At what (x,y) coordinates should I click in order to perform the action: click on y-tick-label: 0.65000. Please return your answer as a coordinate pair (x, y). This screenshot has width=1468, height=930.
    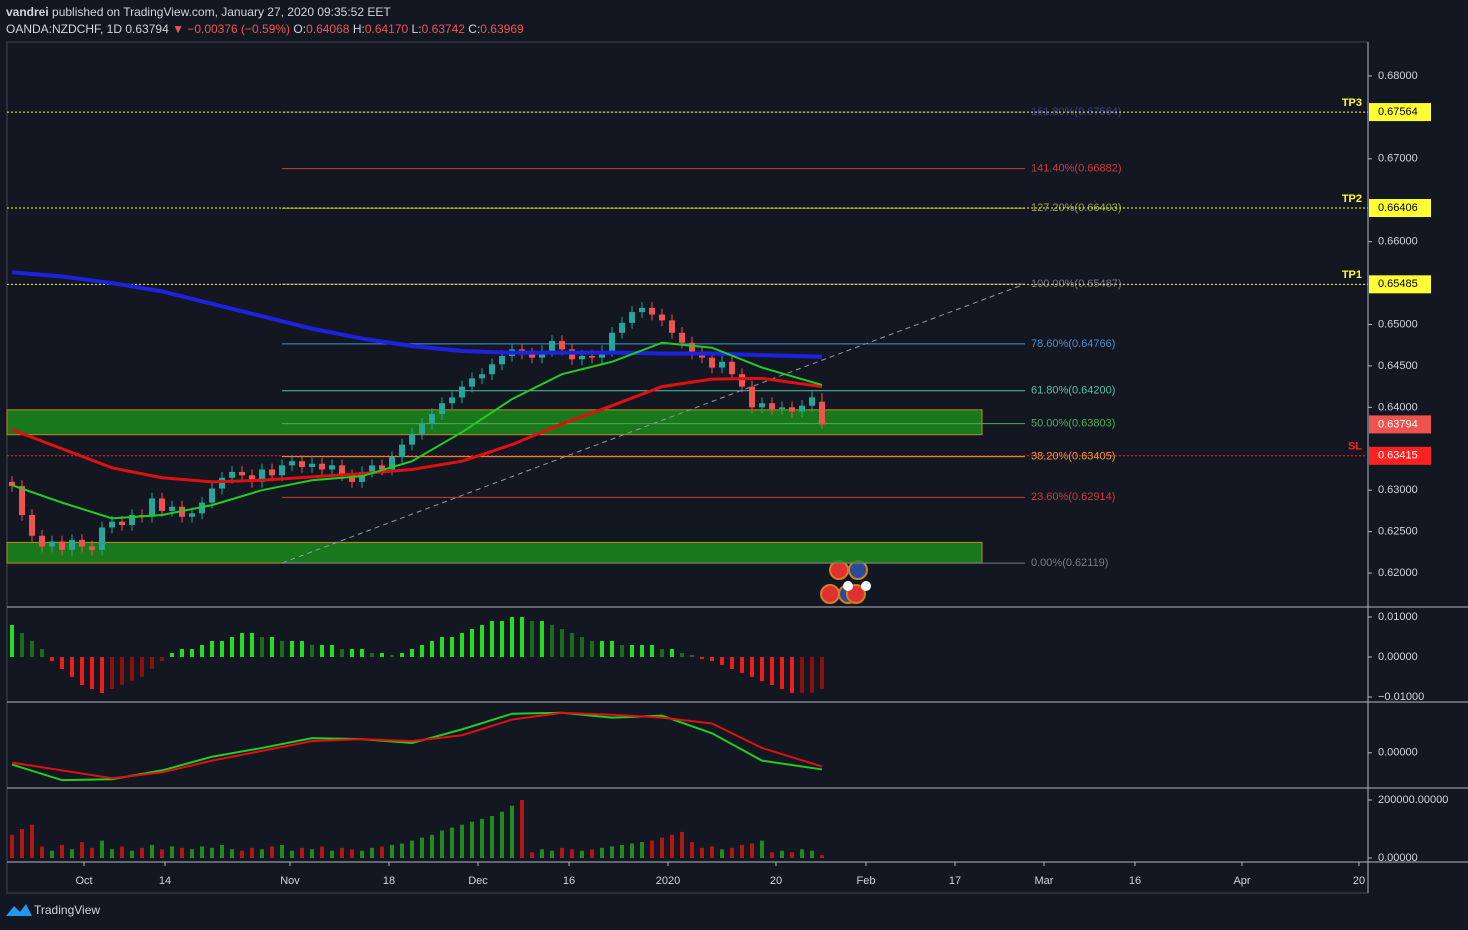
    Looking at the image, I should click on (1398, 324).